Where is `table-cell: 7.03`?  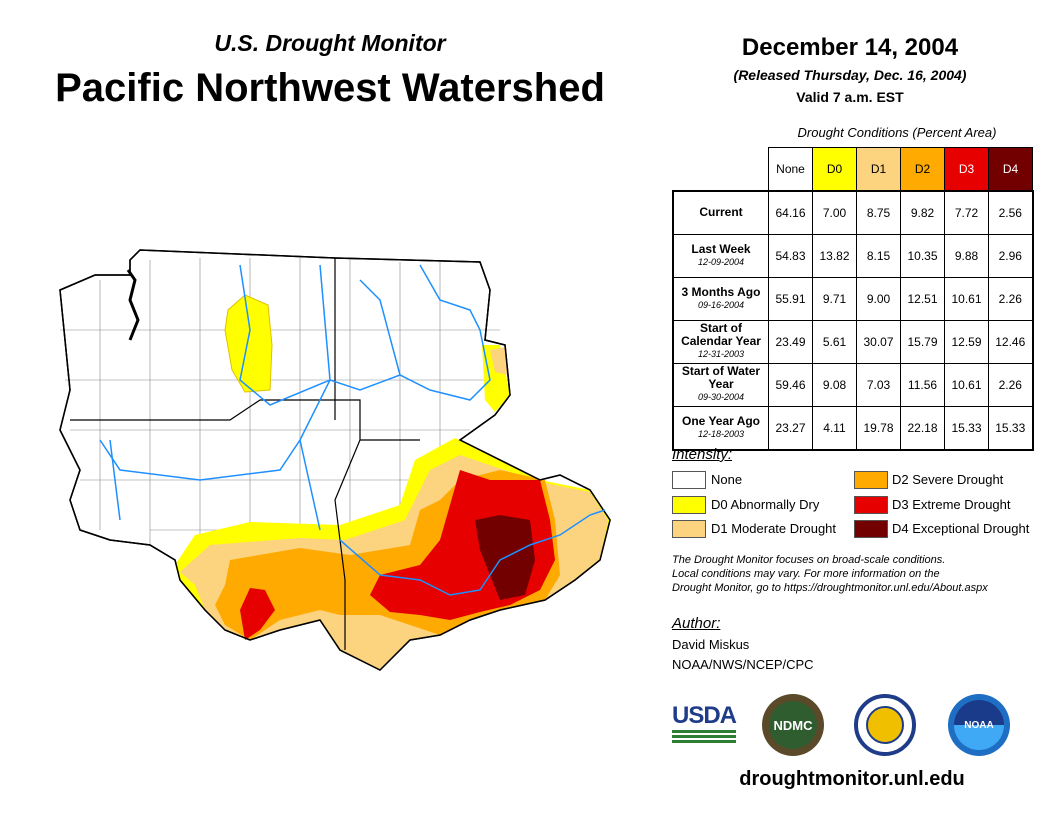
table-cell: 7.03 is located at coordinates (878, 384).